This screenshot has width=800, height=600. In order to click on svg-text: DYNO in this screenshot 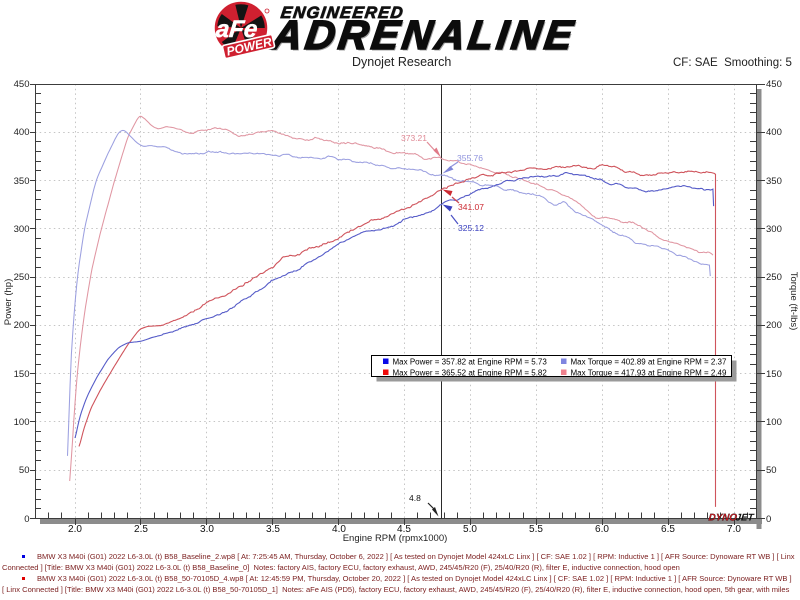, I will do `click(723, 518)`.